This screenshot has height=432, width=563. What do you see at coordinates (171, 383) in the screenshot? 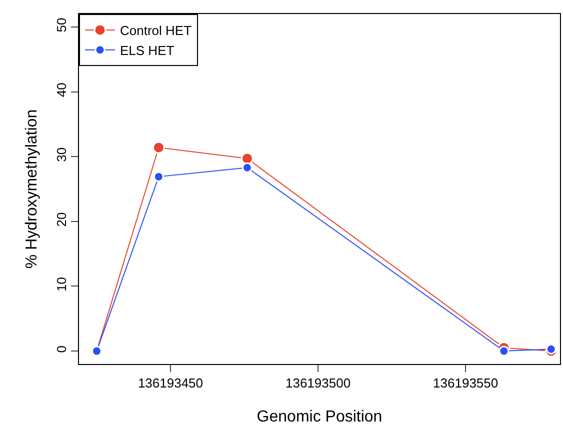
I see `x-tick-label: 136193450` at bounding box center [171, 383].